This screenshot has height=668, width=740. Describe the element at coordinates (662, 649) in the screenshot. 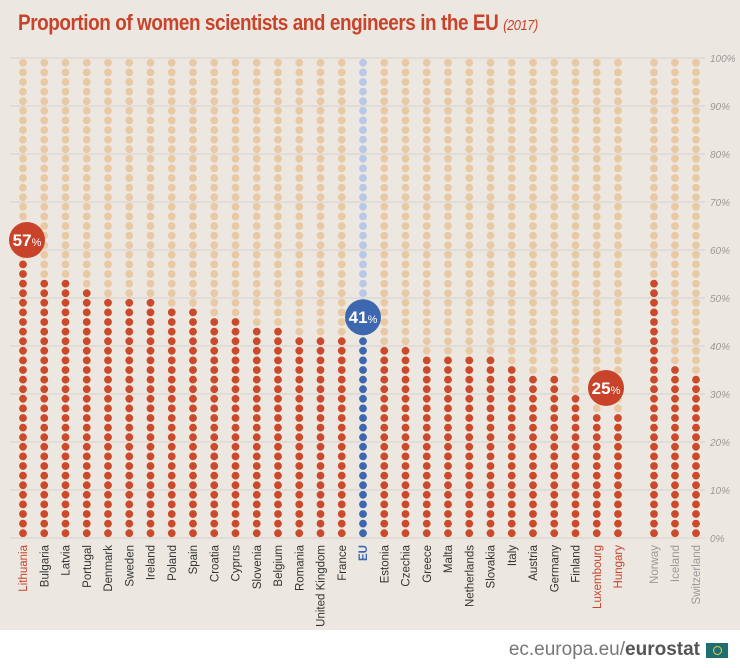

I see `footer-brand: eurostat` at that location.